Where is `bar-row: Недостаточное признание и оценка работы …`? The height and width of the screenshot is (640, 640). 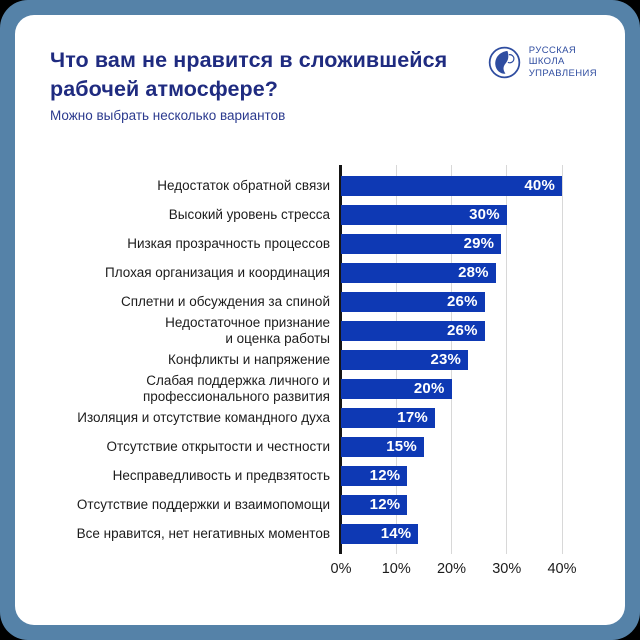
bar-row: Недостаточное признание и оценка работы … is located at coordinates (315, 330).